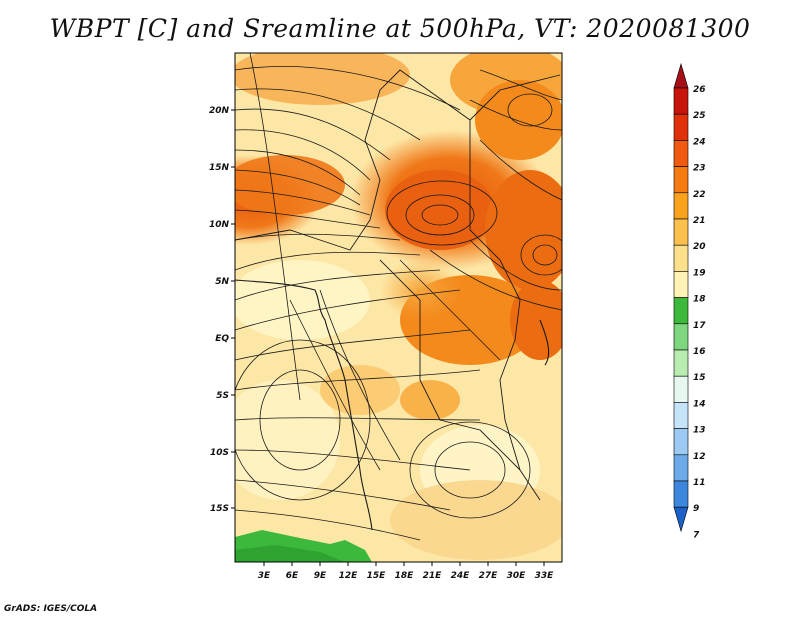 The image size is (800, 618). I want to click on longitude-axis: 3E 6E 9E 12E 15E 18E 21E 24E 27E 30E 33E, so click(406, 571).